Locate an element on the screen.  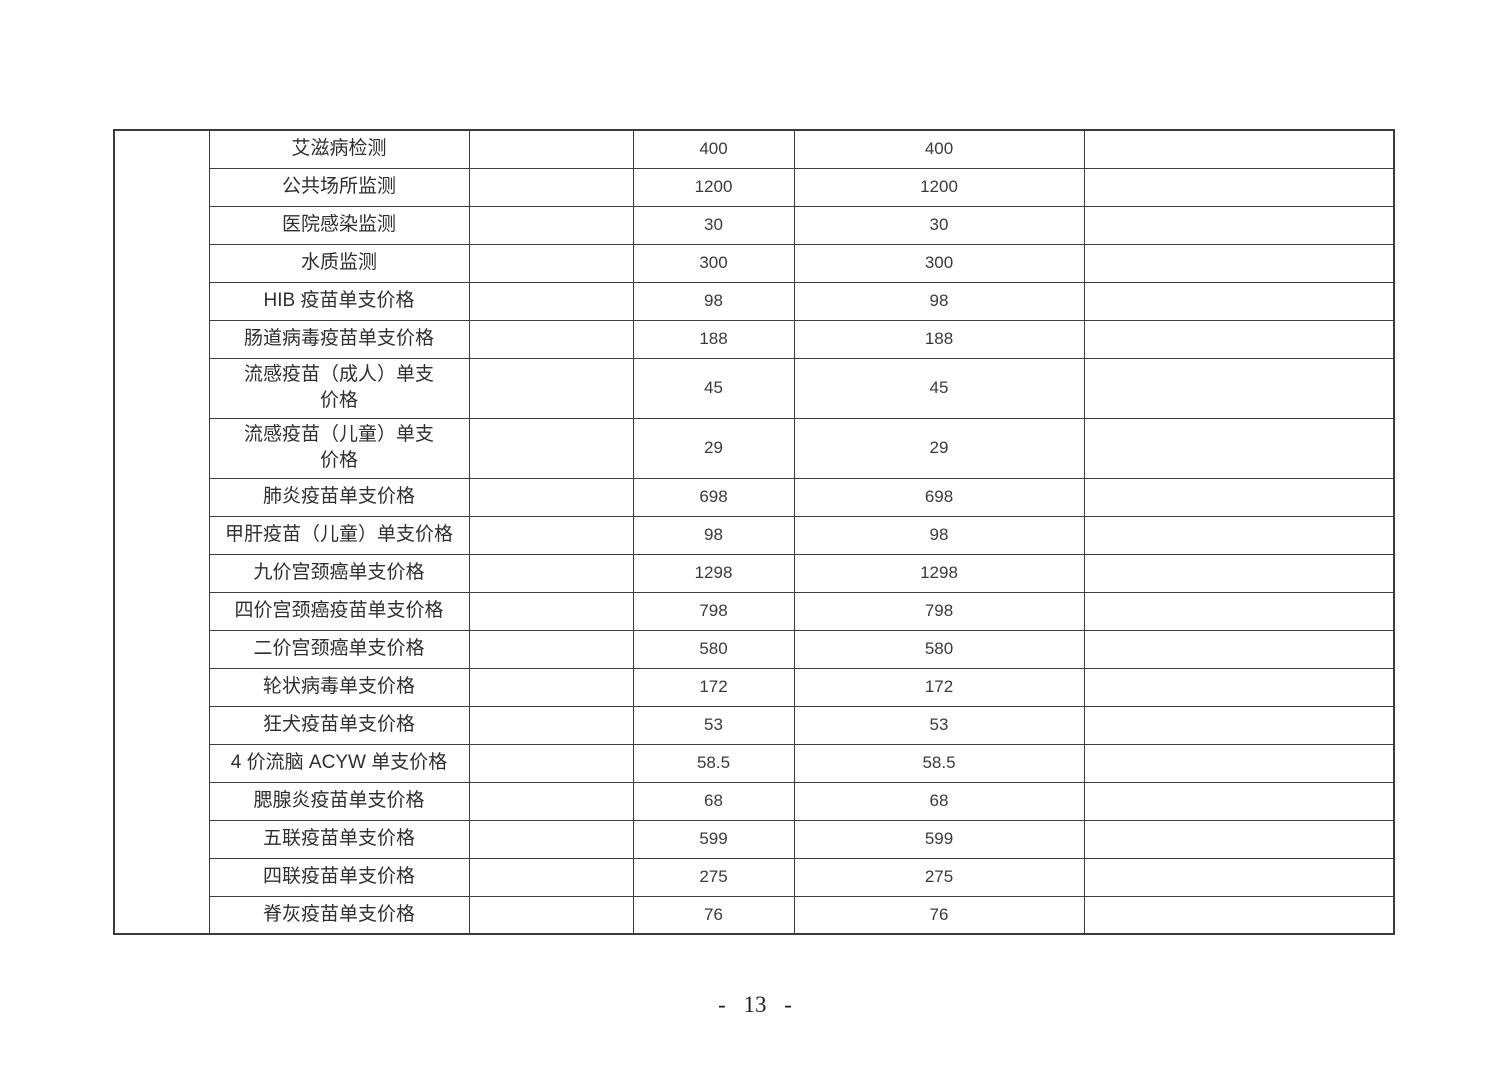
price-value-1: 172 is located at coordinates (713, 687).